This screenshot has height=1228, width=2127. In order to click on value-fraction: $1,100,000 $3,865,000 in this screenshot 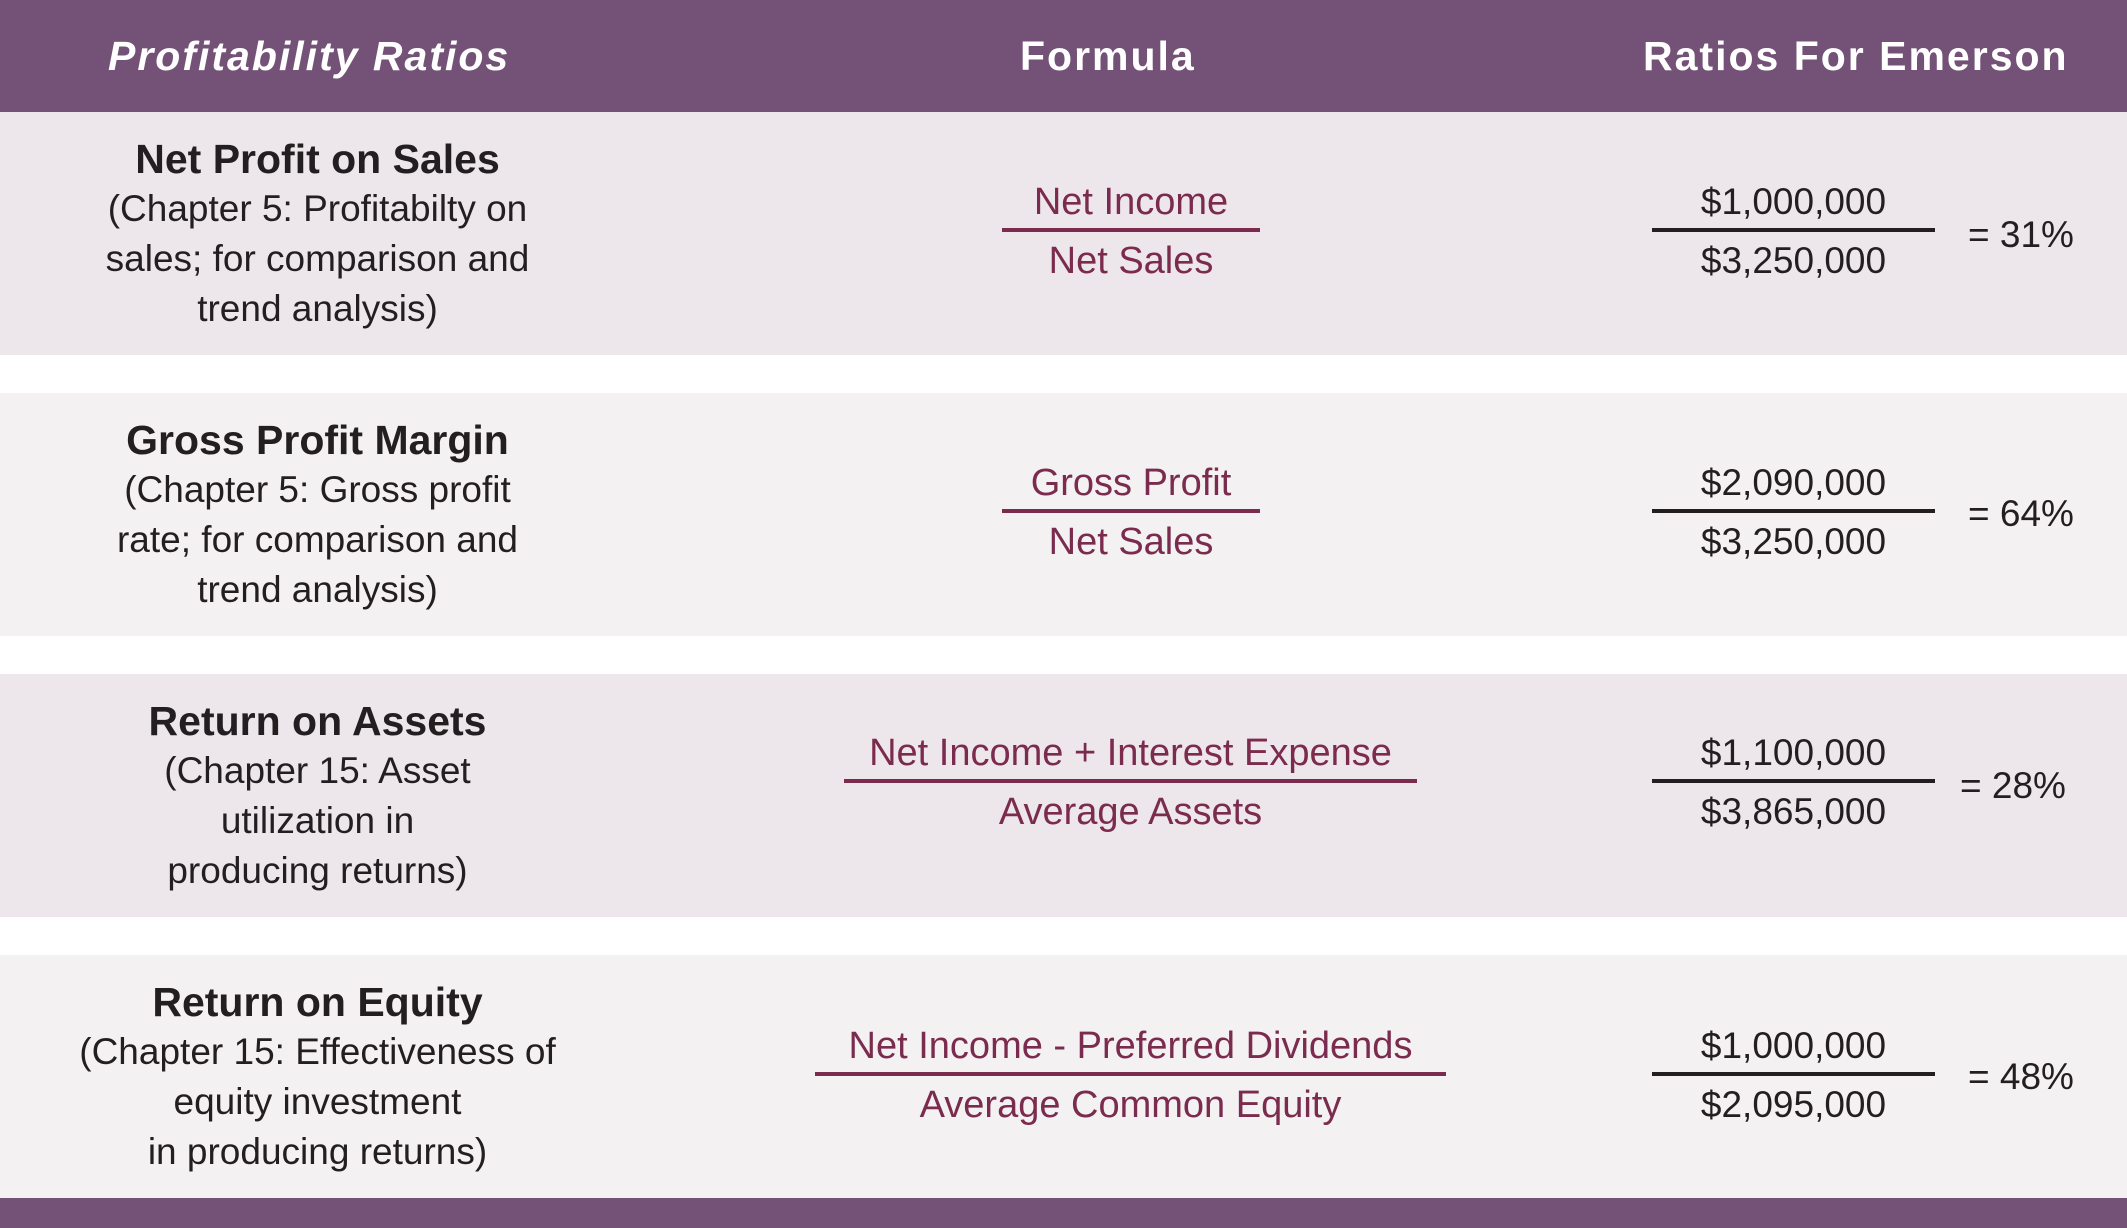, I will do `click(1793, 784)`.